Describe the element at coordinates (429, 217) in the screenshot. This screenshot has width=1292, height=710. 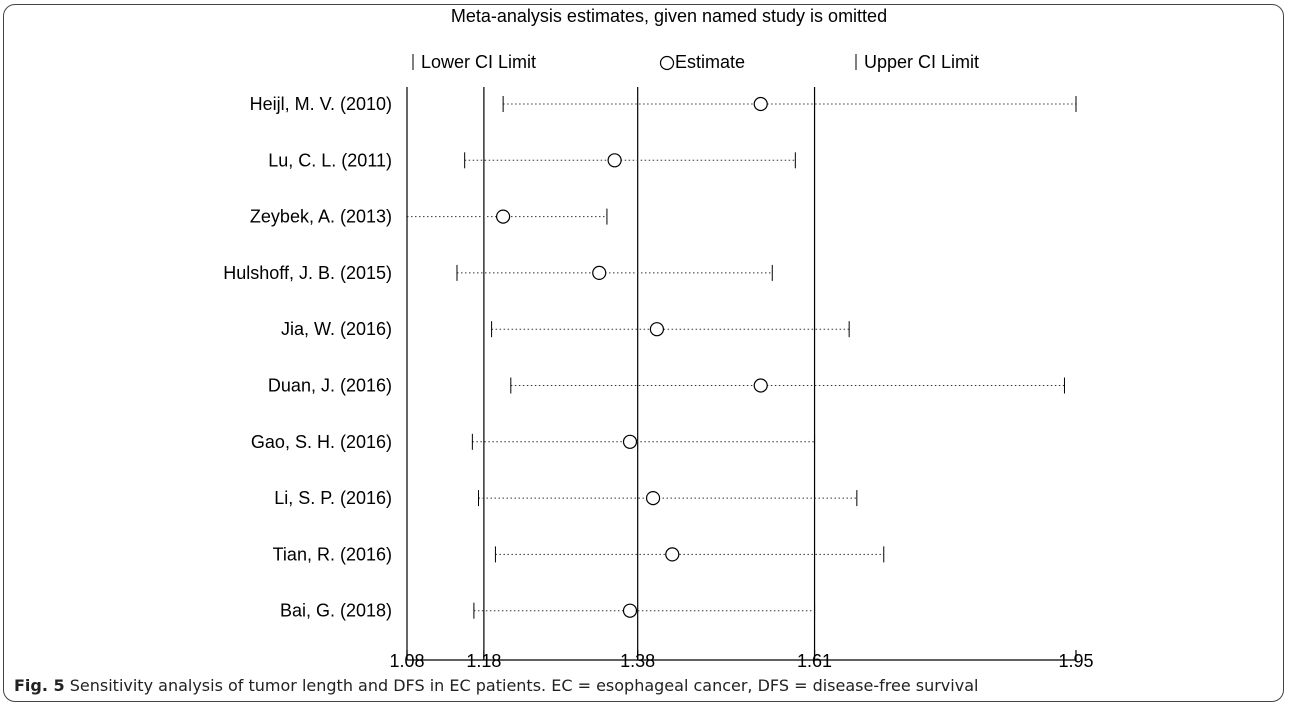
I see `study-row: Zeybek, A. (2013)` at that location.